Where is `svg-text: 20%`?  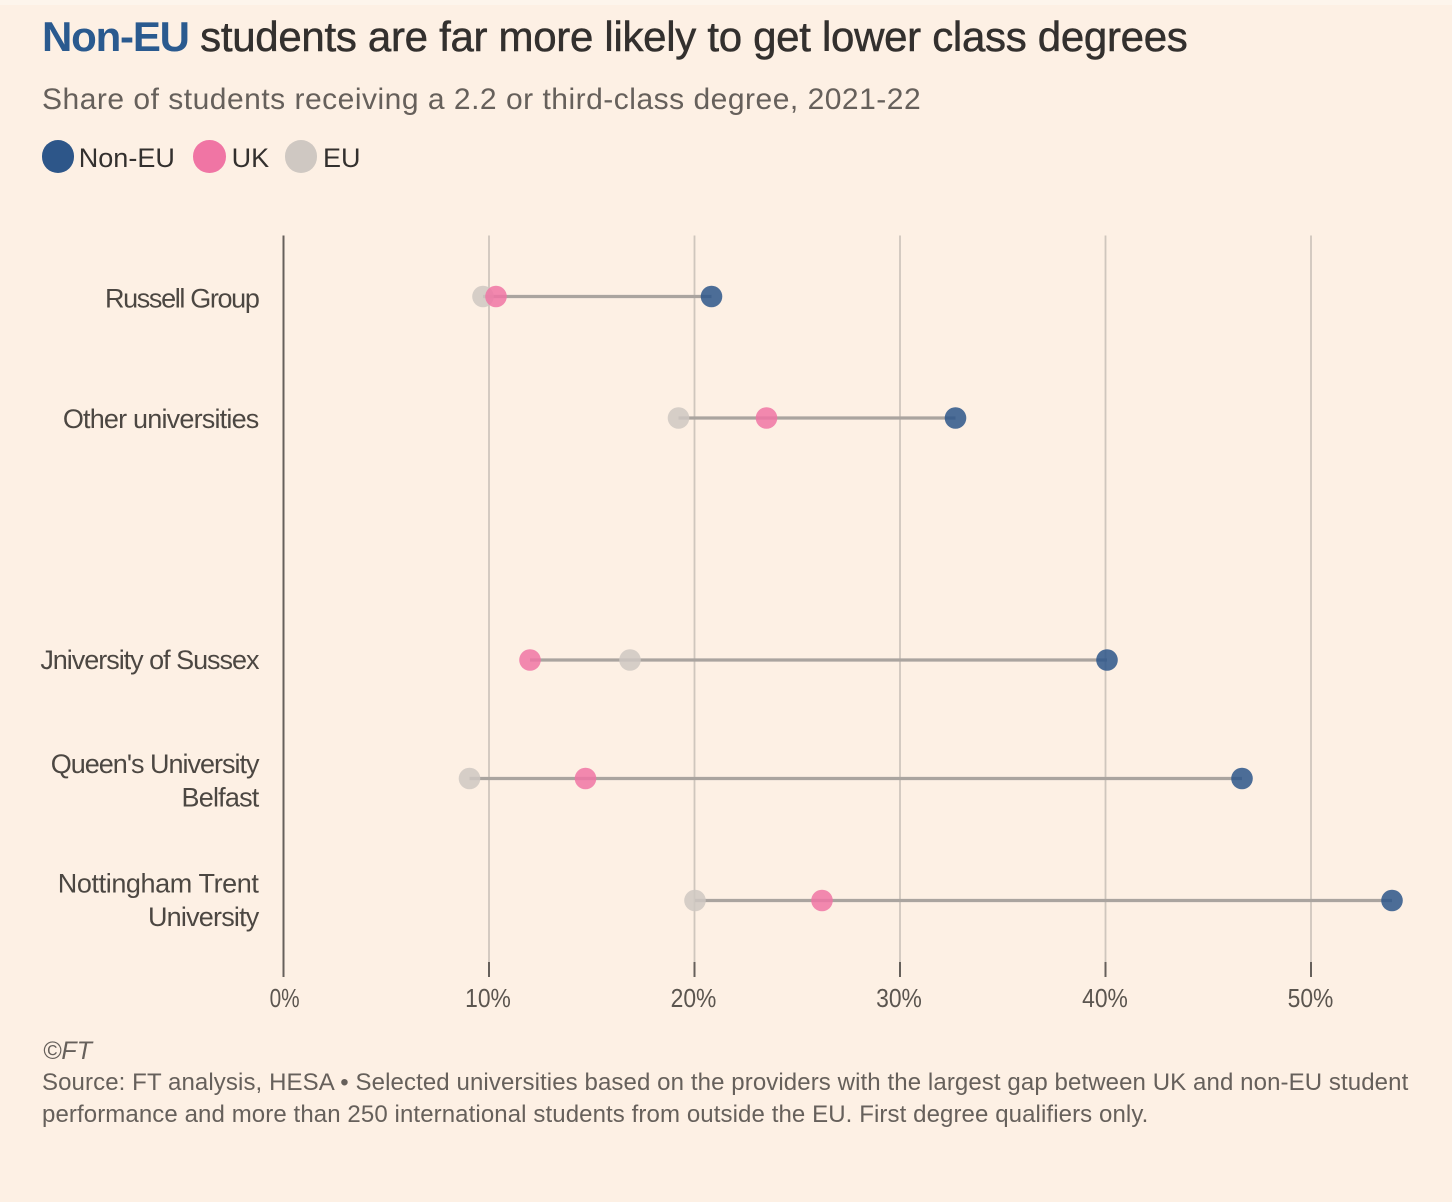
svg-text: 20% is located at coordinates (694, 999).